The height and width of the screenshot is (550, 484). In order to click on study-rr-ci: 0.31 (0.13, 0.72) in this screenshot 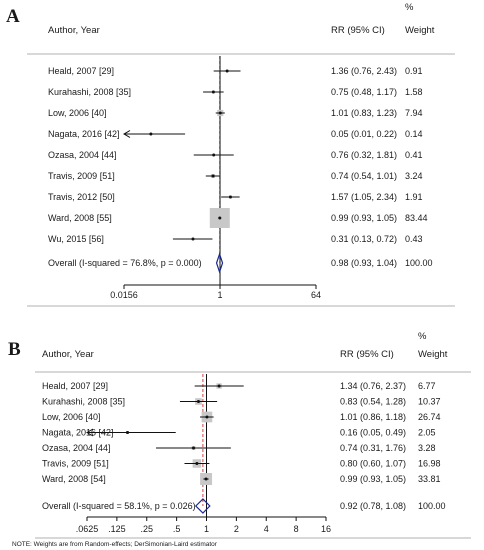, I will do `click(364, 239)`.